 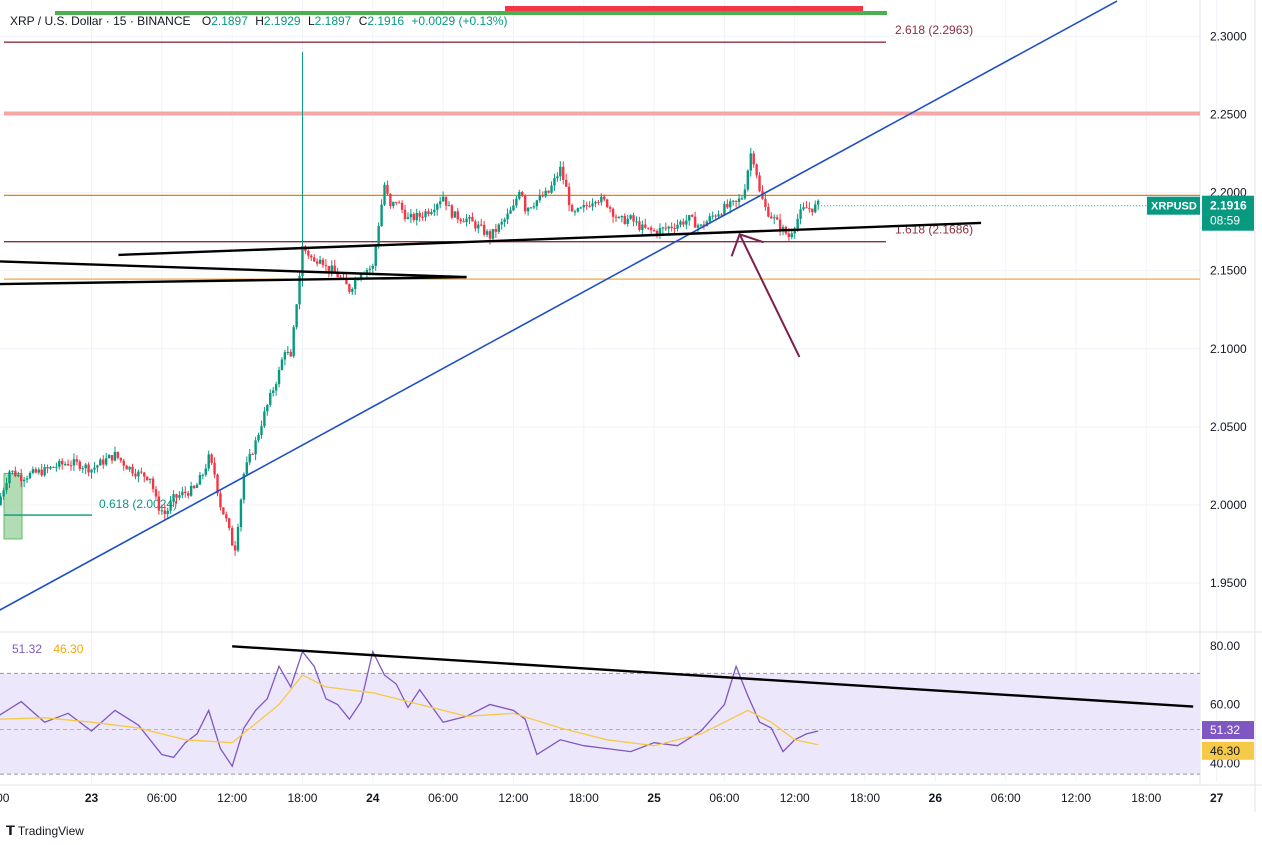 What do you see at coordinates (13, 506) in the screenshot?
I see `fib-zone-box` at bounding box center [13, 506].